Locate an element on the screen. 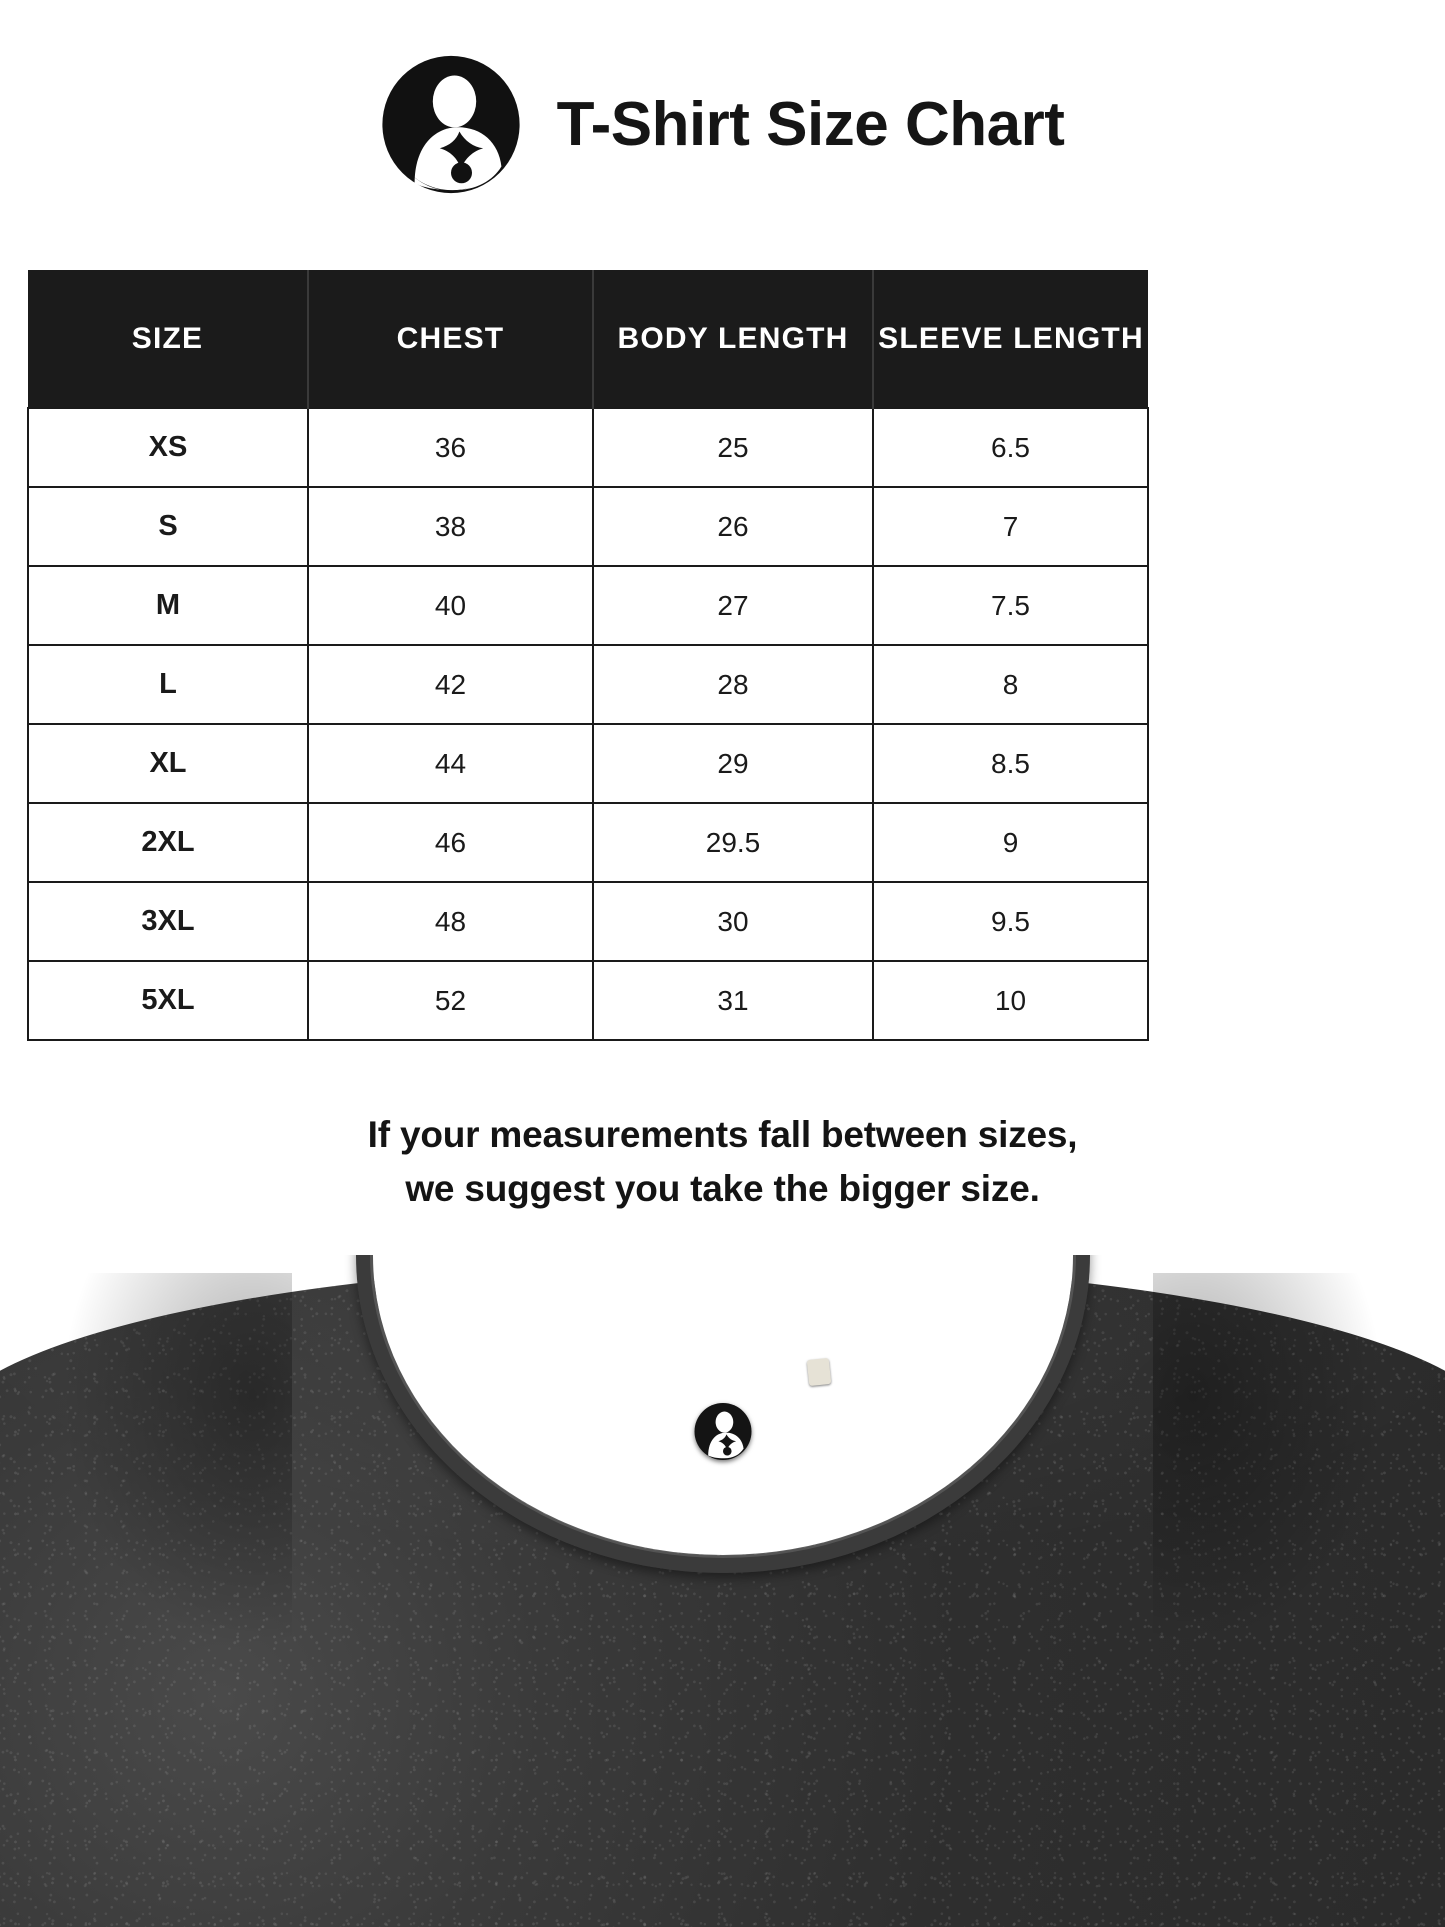  cell-sleeve: 8 is located at coordinates (1010, 684).